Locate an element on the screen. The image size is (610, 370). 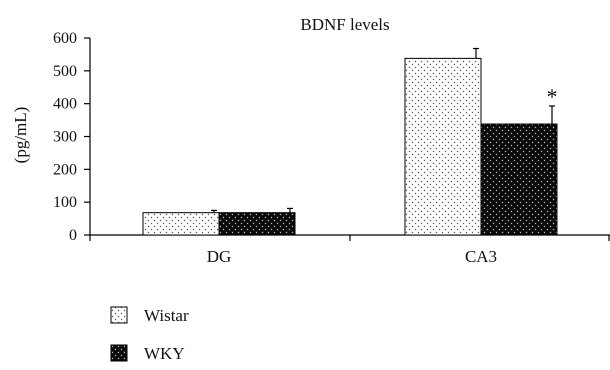
y-tick-label: 100 is located at coordinates (65, 202).